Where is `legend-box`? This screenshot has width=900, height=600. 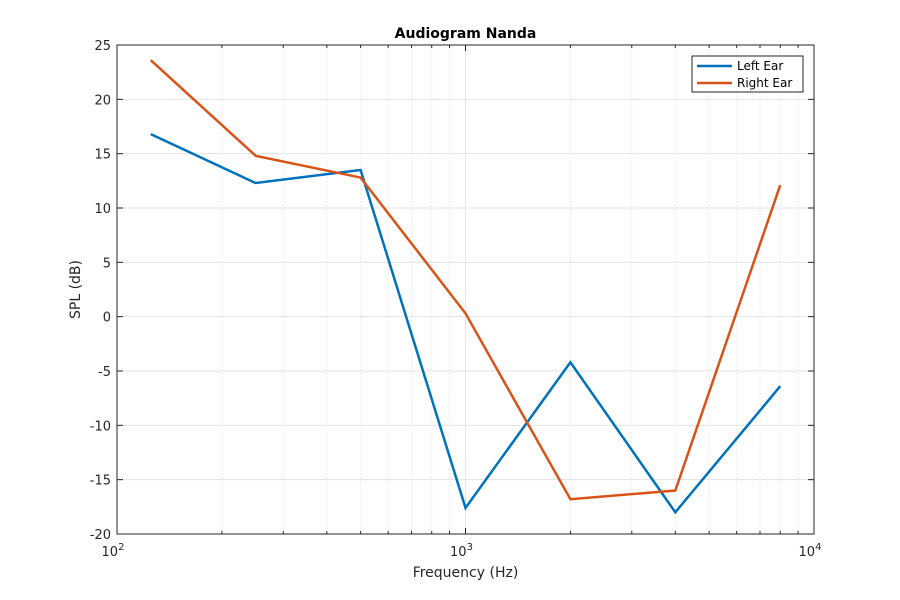 legend-box is located at coordinates (747, 74).